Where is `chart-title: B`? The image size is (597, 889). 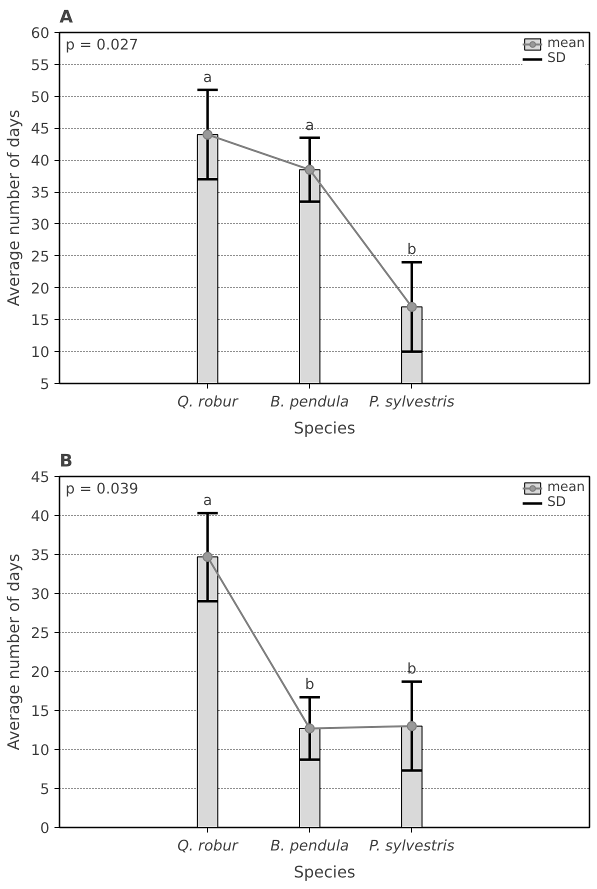 chart-title: B is located at coordinates (66, 462).